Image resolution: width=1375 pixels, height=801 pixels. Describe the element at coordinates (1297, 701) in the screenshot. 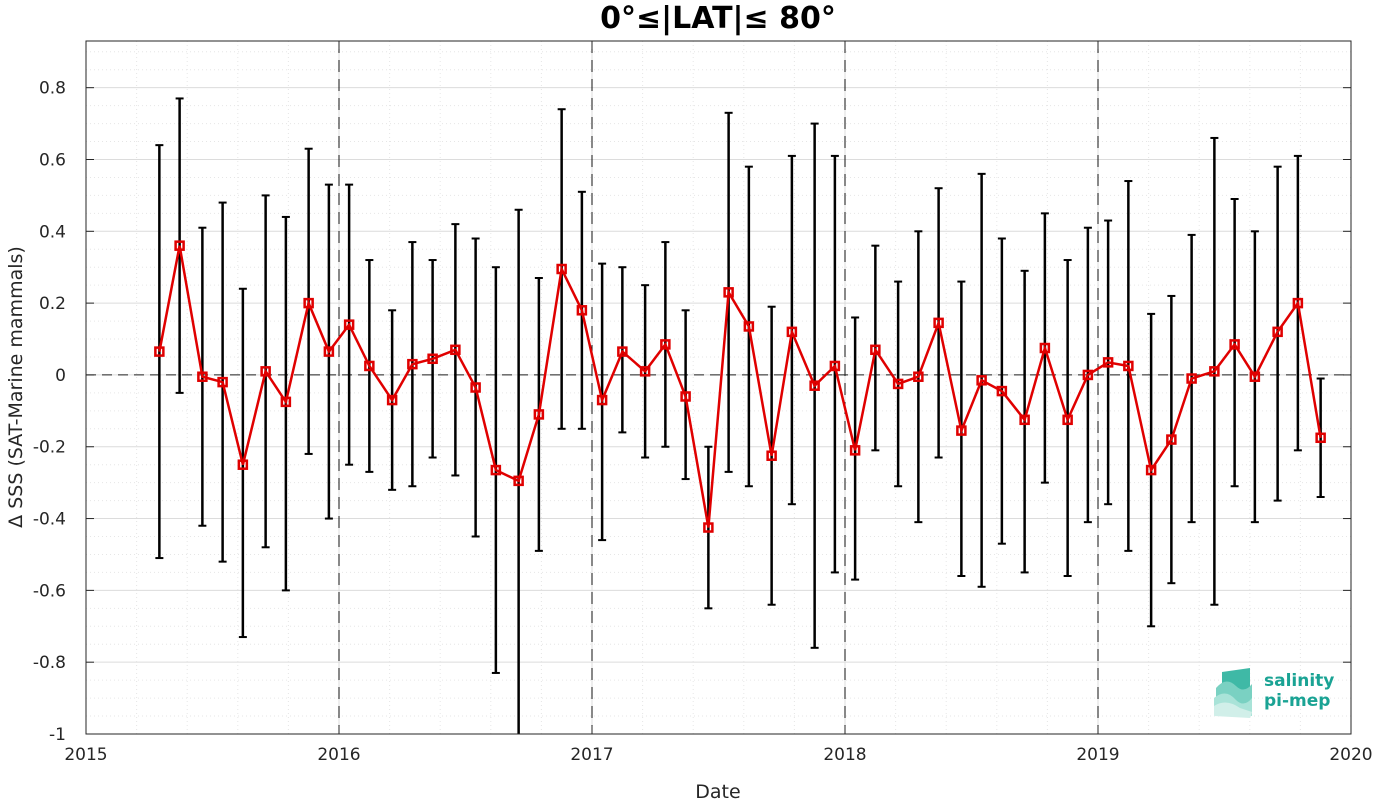

I see `logo-text-pimep: pi-mep` at that location.